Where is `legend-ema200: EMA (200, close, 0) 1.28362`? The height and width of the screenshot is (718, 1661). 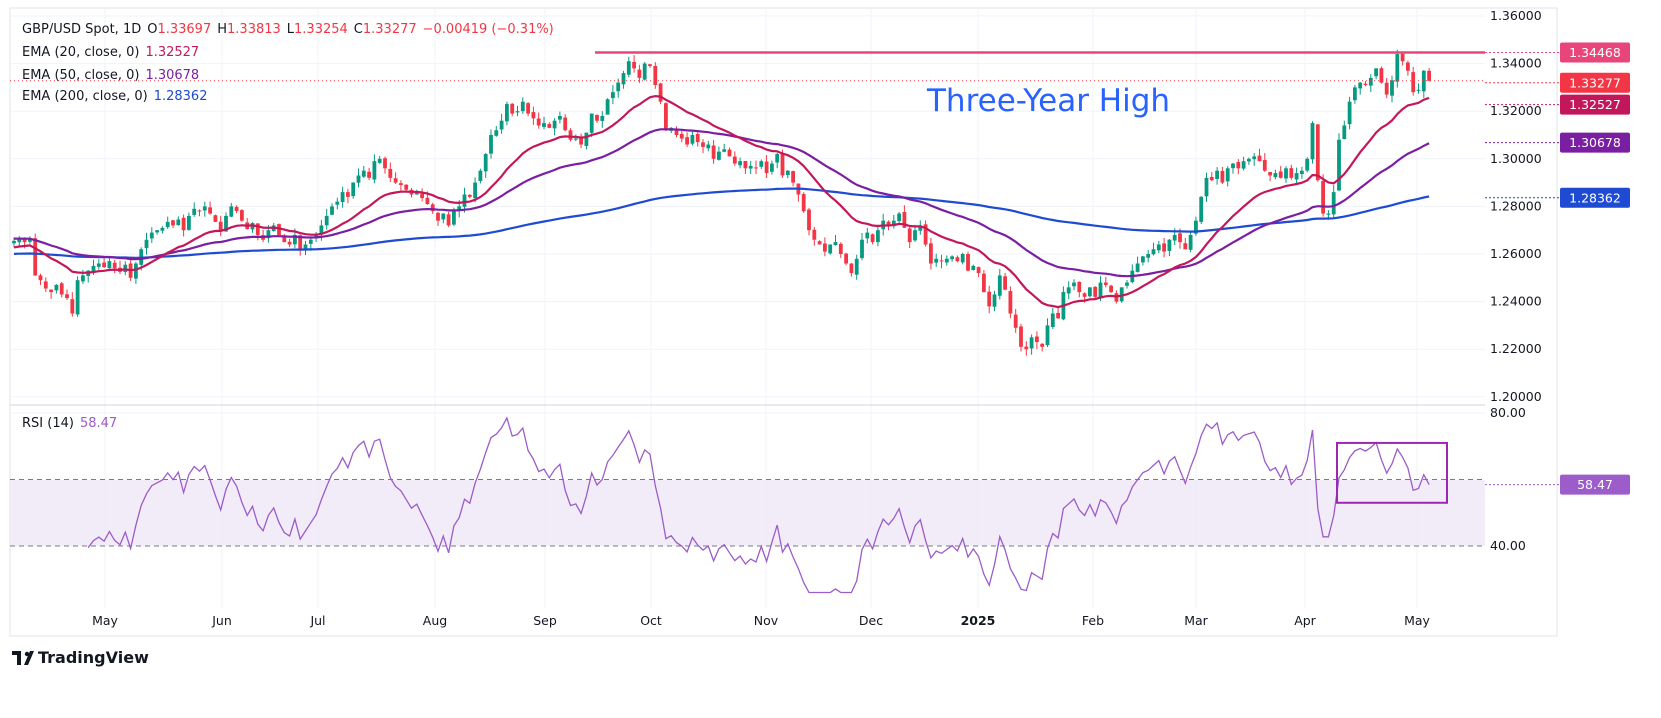 legend-ema200: EMA (200, close, 0) 1.28362 is located at coordinates (117, 96).